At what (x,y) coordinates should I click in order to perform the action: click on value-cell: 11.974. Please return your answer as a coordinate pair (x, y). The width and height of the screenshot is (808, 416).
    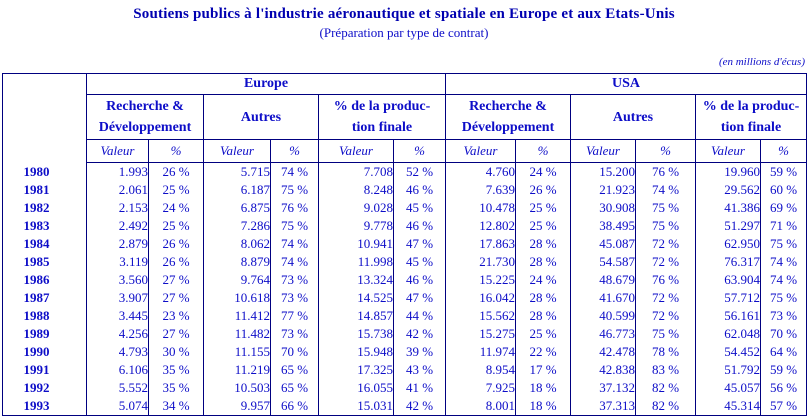
    Looking at the image, I should click on (480, 352).